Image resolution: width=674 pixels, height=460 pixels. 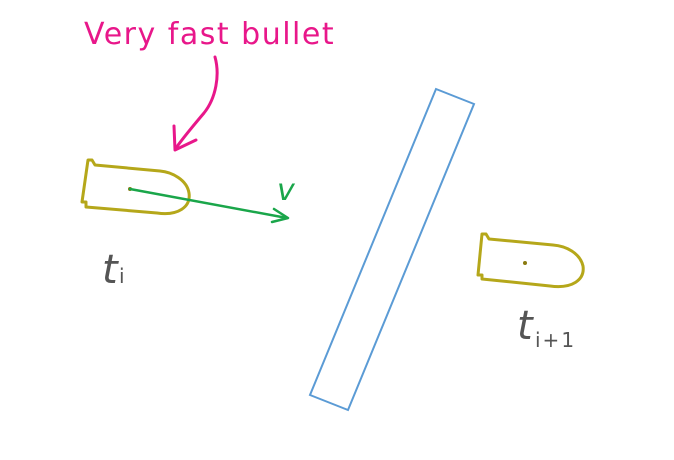 I want to click on time-label-before-subscript: i, so click(x=122, y=276).